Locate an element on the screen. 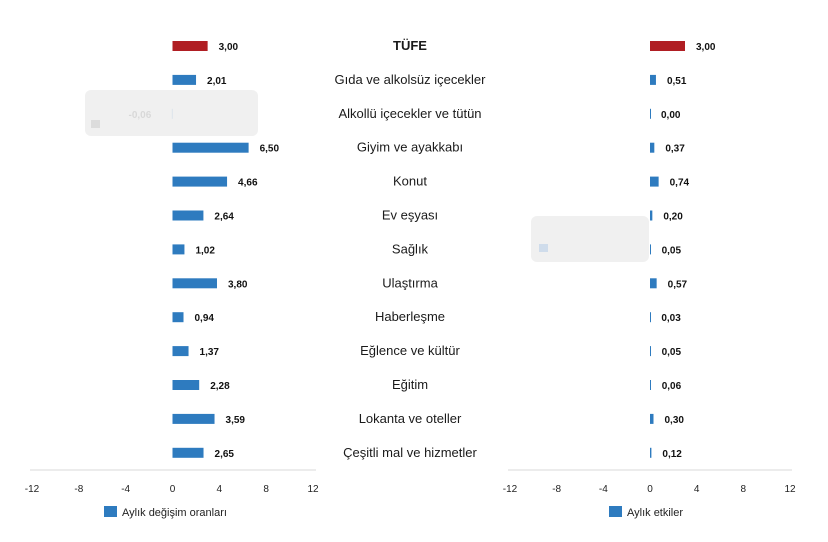  category-label: Eğitim is located at coordinates (410, 384).